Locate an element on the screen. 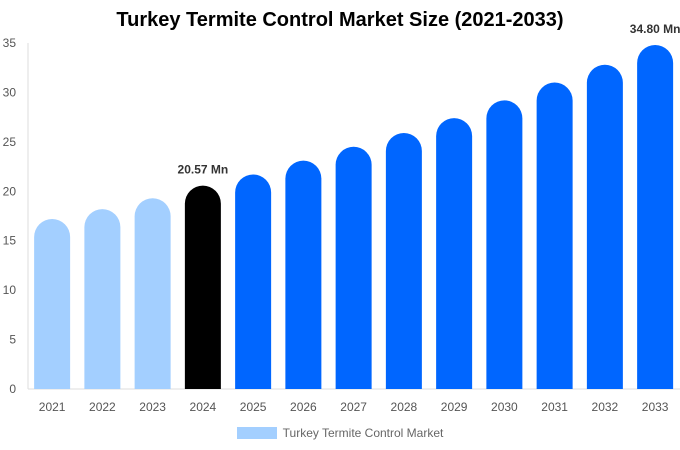 This screenshot has width=680, height=450. bar-2030 is located at coordinates (504, 244).